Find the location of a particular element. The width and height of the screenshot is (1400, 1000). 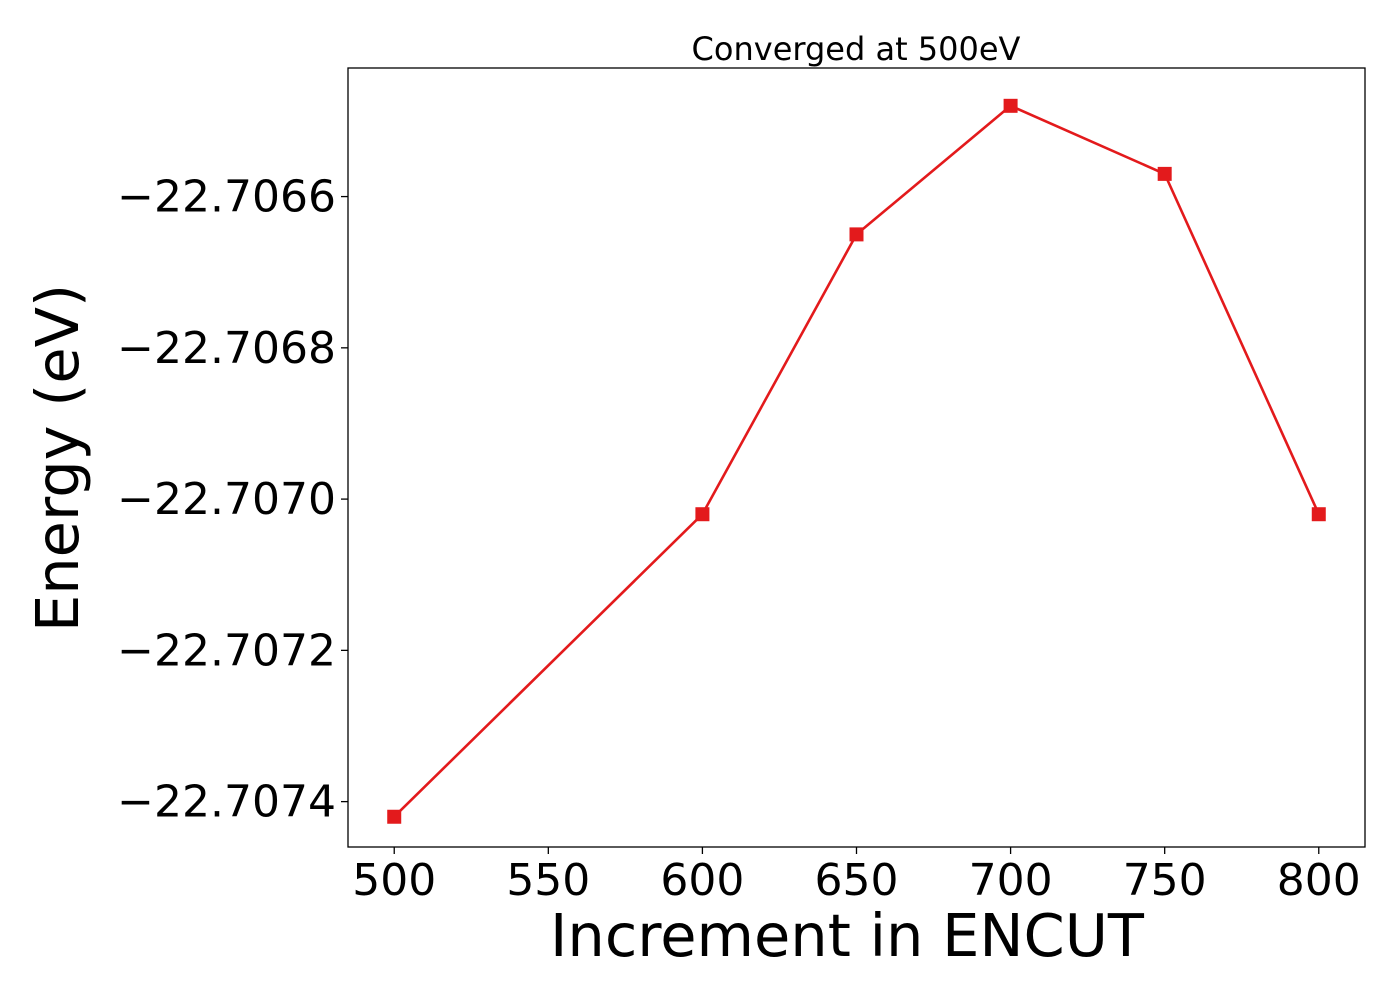

y-tick-label: −22.7072 is located at coordinates (226, 650).